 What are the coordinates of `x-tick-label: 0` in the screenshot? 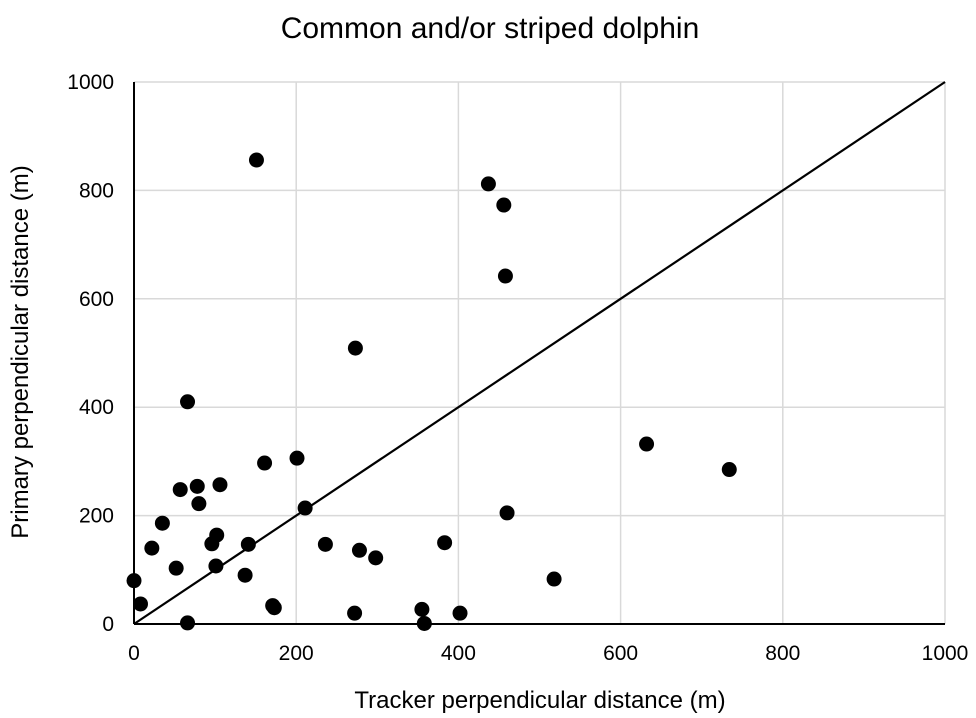 It's located at (134, 653).